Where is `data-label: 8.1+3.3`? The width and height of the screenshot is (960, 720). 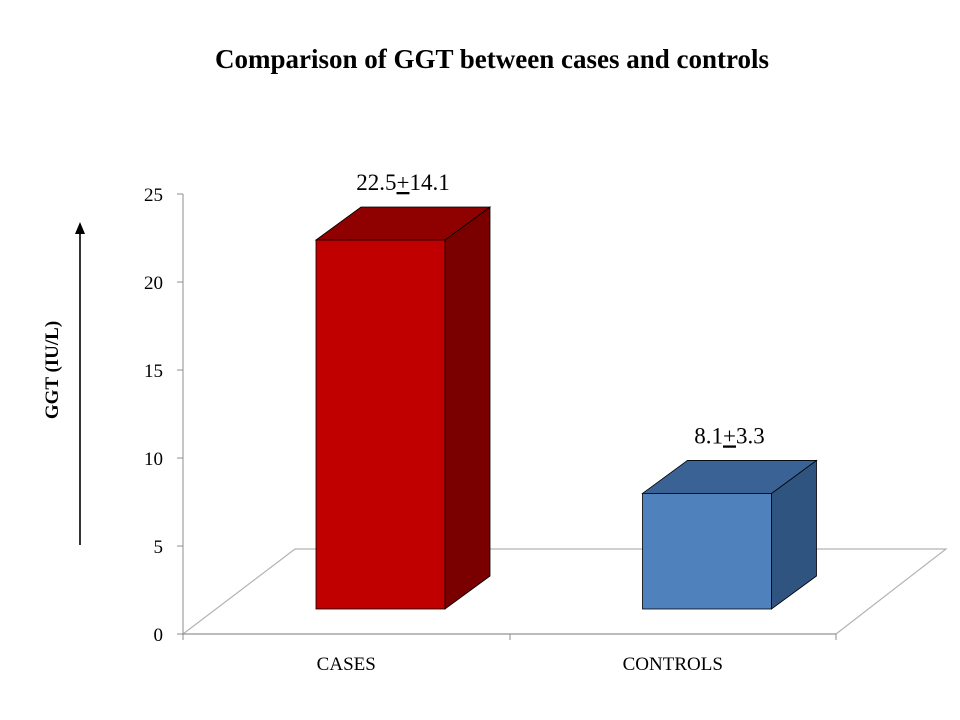 data-label: 8.1+3.3 is located at coordinates (729, 435).